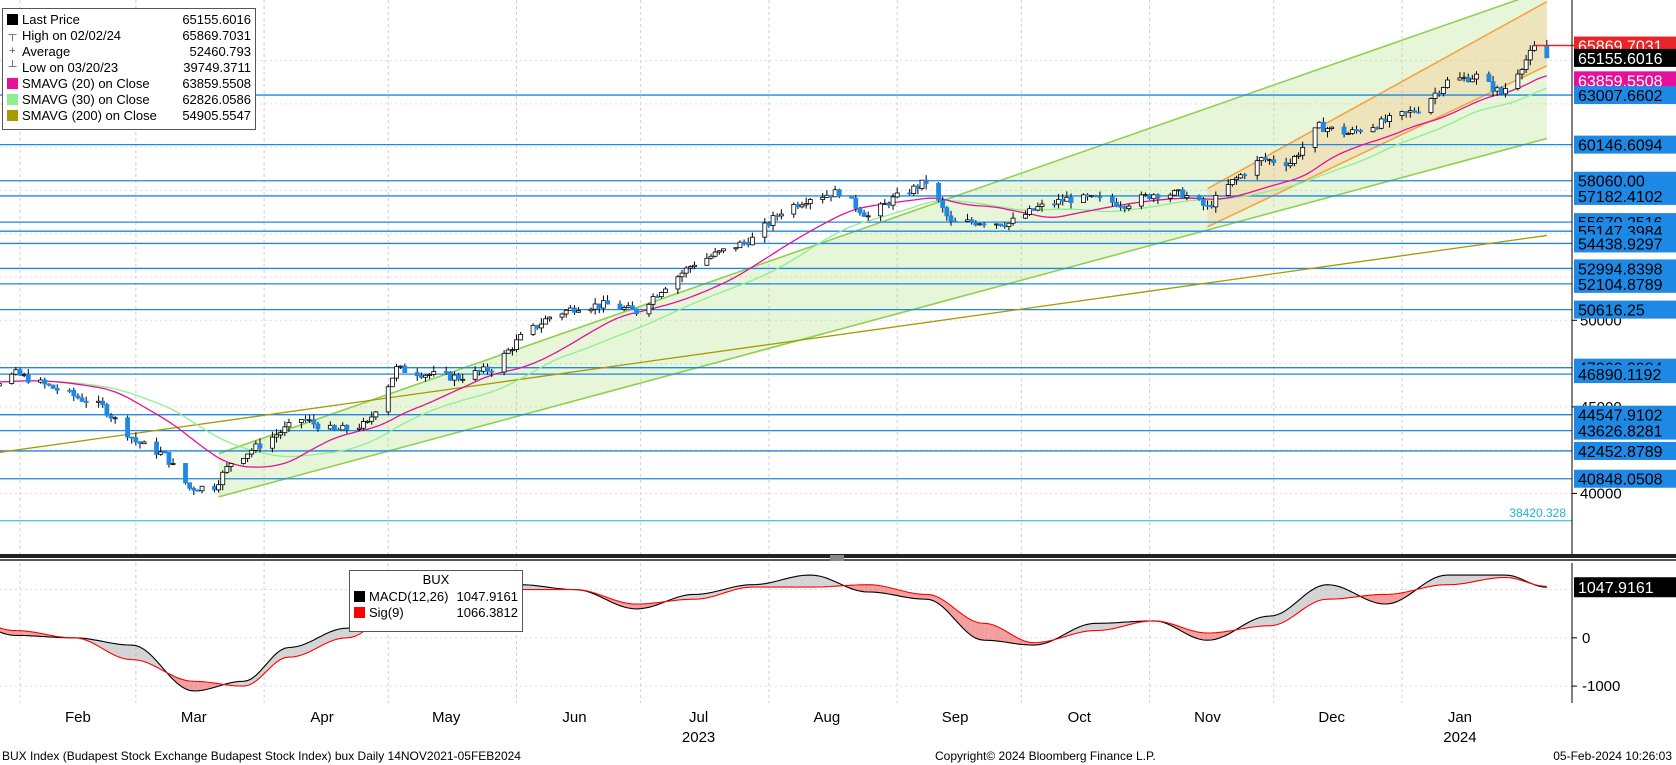 The width and height of the screenshot is (1676, 765). I want to click on legend-value: 1066.3812, so click(487, 612).